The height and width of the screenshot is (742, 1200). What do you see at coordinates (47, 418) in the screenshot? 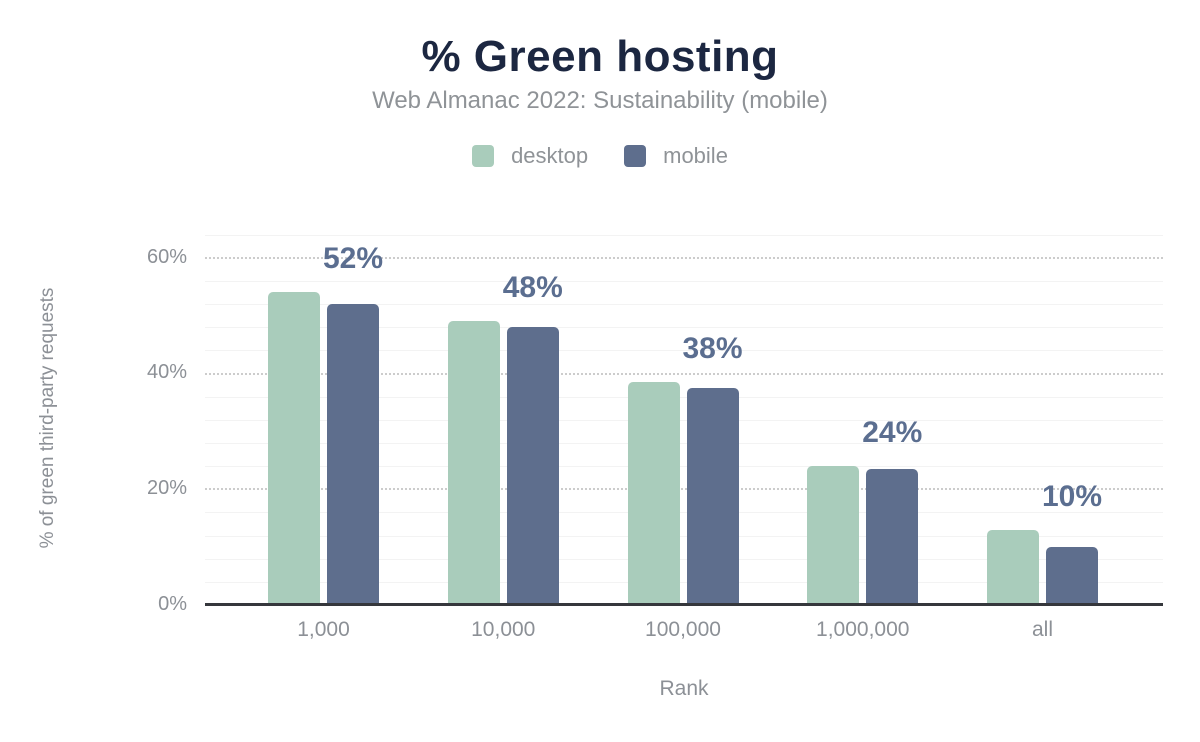
I see `y-axis-title: % of green third-party requests` at bounding box center [47, 418].